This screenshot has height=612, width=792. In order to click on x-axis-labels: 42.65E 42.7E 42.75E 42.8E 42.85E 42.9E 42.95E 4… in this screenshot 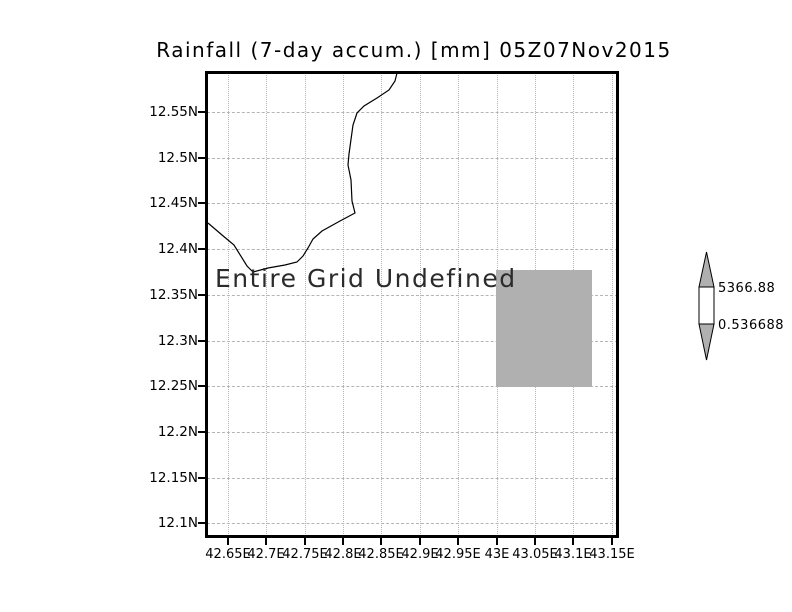, I will do `click(419, 557)`.